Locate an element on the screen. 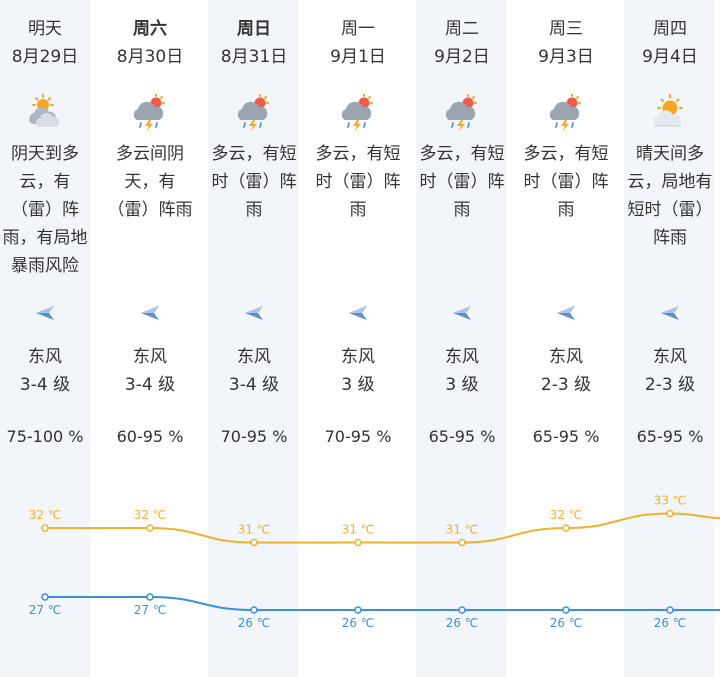  day-column-5: 周二 9月2日 多云，有短时（雷）阵雨 东风 3 级 65-95 % is located at coordinates (462, 338).